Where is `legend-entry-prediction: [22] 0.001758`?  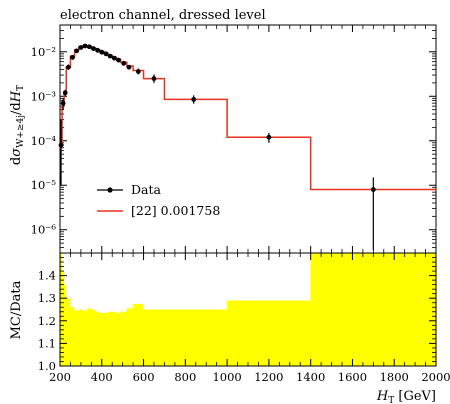
legend-entry-prediction: [22] 0.001758 is located at coordinates (158, 210).